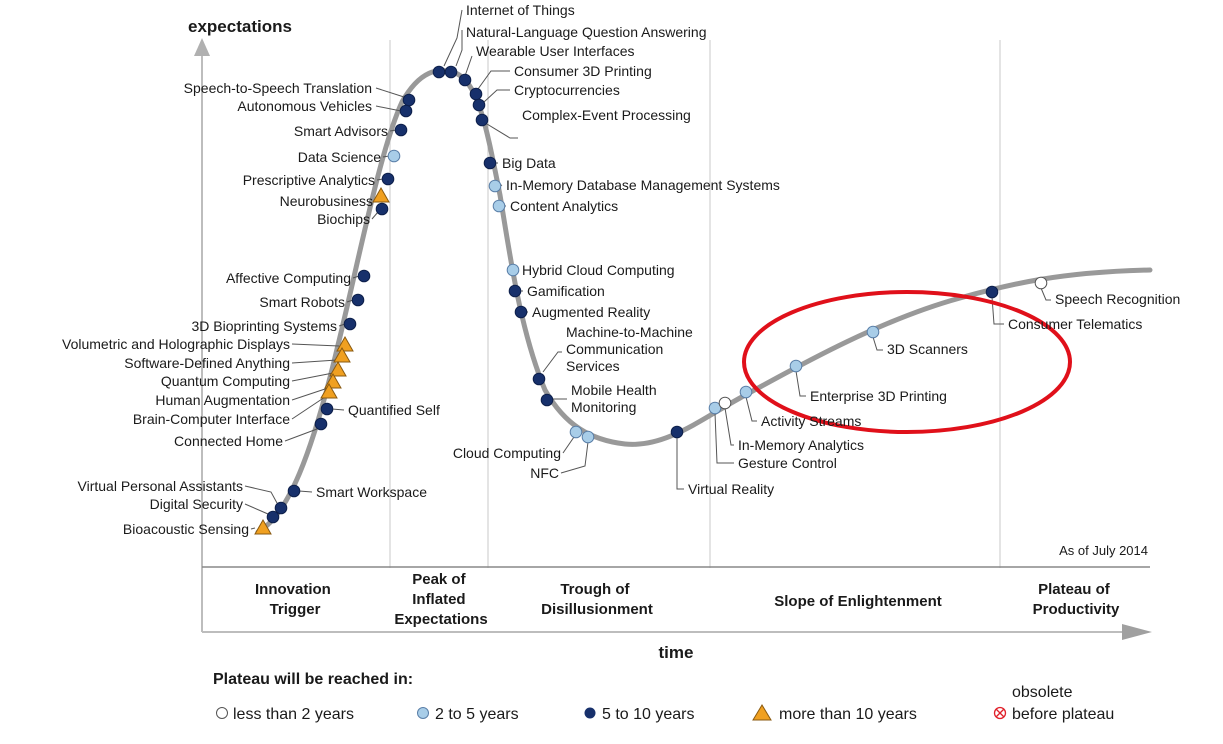 This screenshot has width=1223, height=744. I want to click on marker-quantum-computing, so click(338, 368).